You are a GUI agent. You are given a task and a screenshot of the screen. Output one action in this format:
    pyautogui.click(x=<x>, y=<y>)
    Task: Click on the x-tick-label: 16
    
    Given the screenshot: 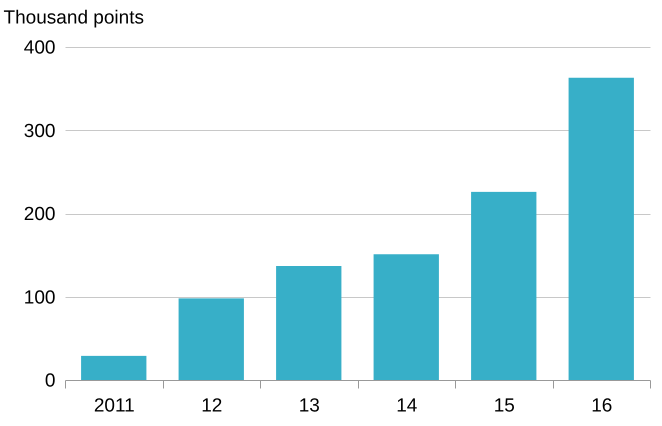 What is the action you would take?
    pyautogui.click(x=601, y=406)
    